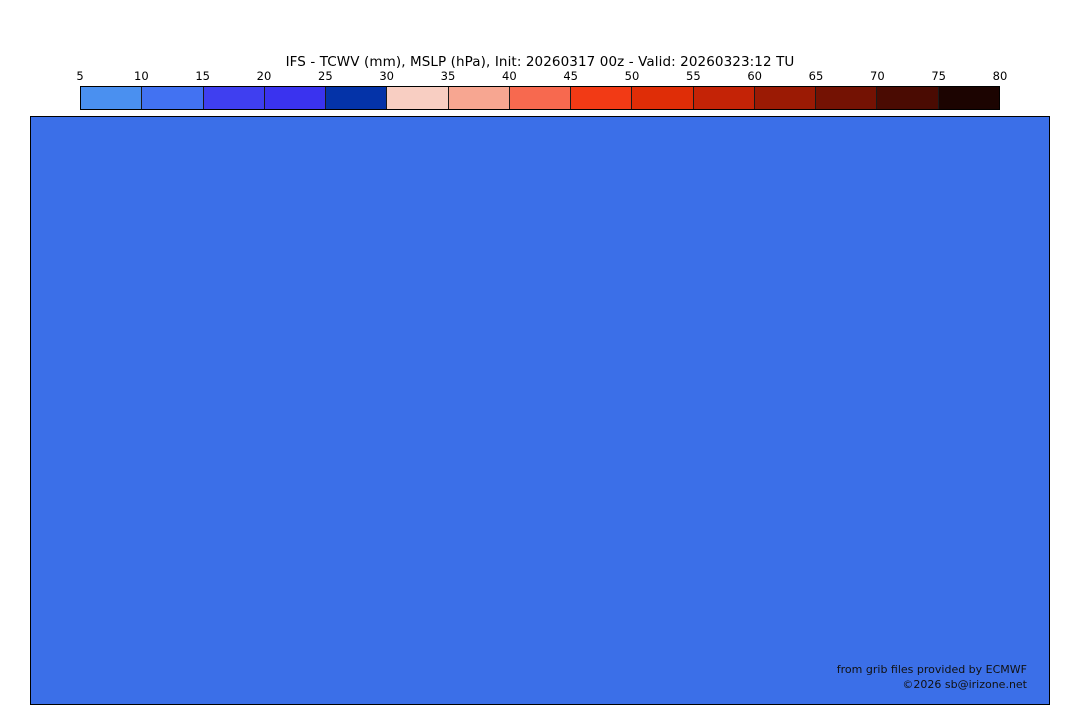 Image resolution: width=1080 pixels, height=718 pixels. I want to click on colorbar-tick-label: 5, so click(80, 76).